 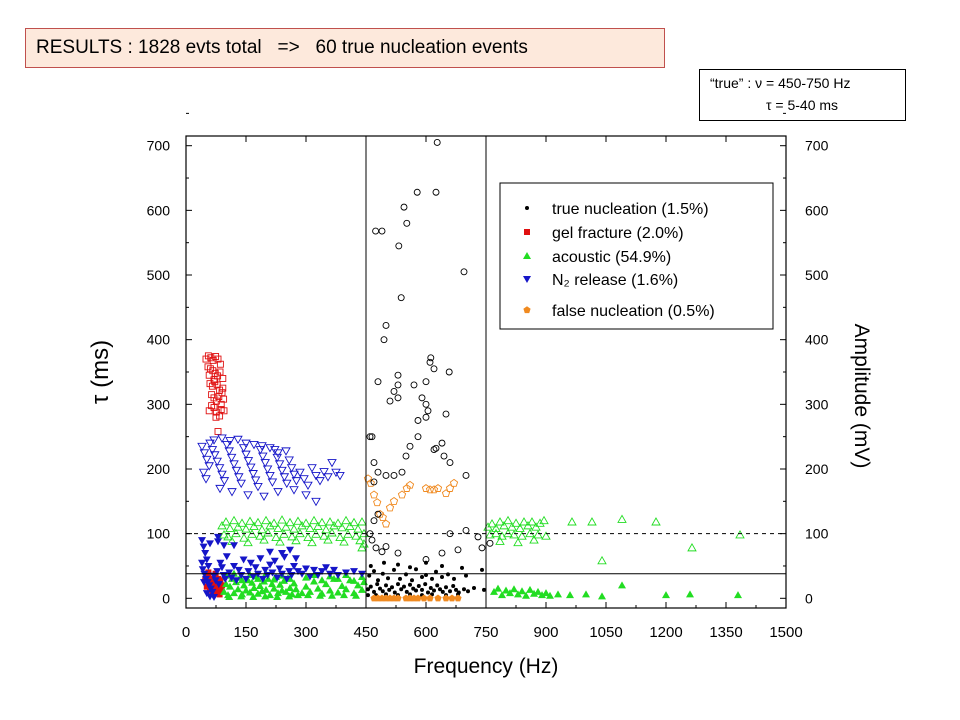 What do you see at coordinates (365, 632) in the screenshot?
I see `x-tick-label: 450` at bounding box center [365, 632].